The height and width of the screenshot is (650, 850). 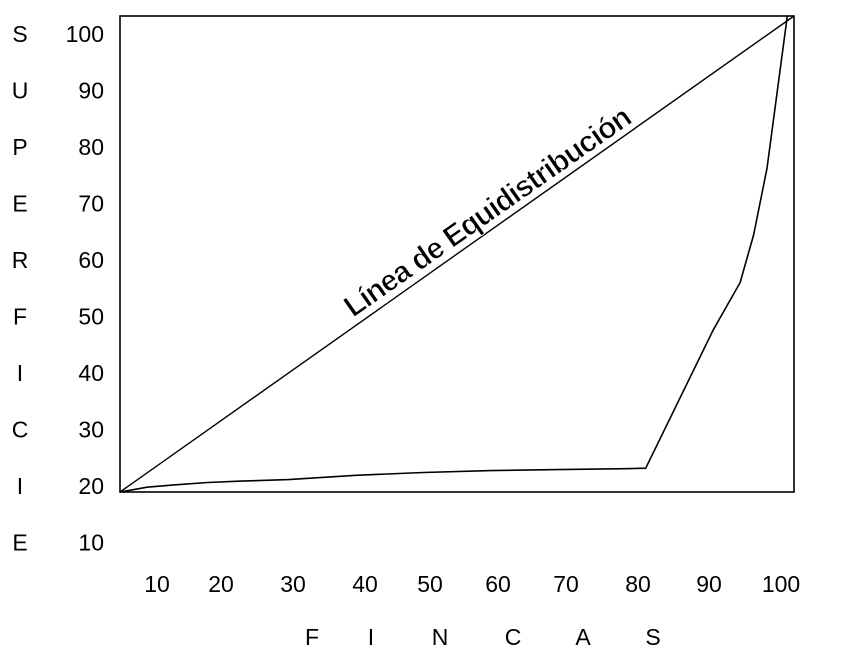 I want to click on y-tick-label: 20, so click(x=91, y=486).